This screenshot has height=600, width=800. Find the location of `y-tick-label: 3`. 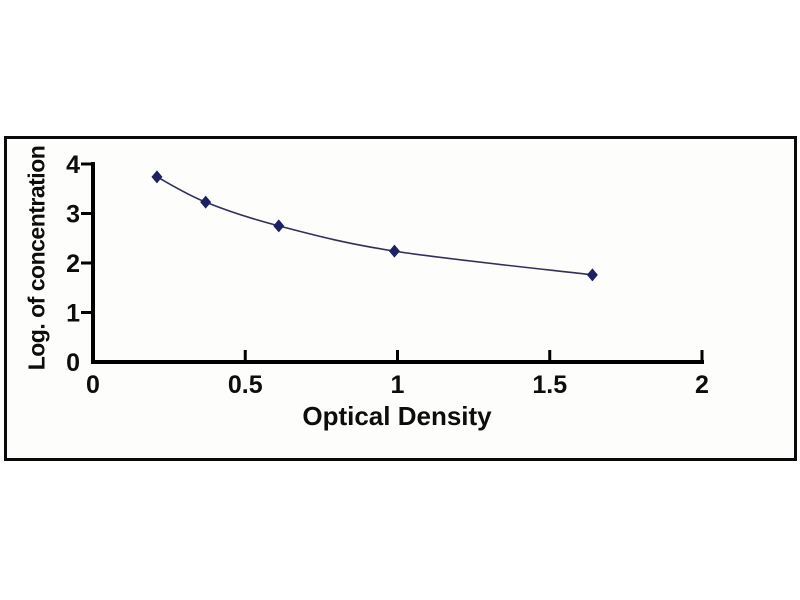

y-tick-label: 3 is located at coordinates (73, 215).